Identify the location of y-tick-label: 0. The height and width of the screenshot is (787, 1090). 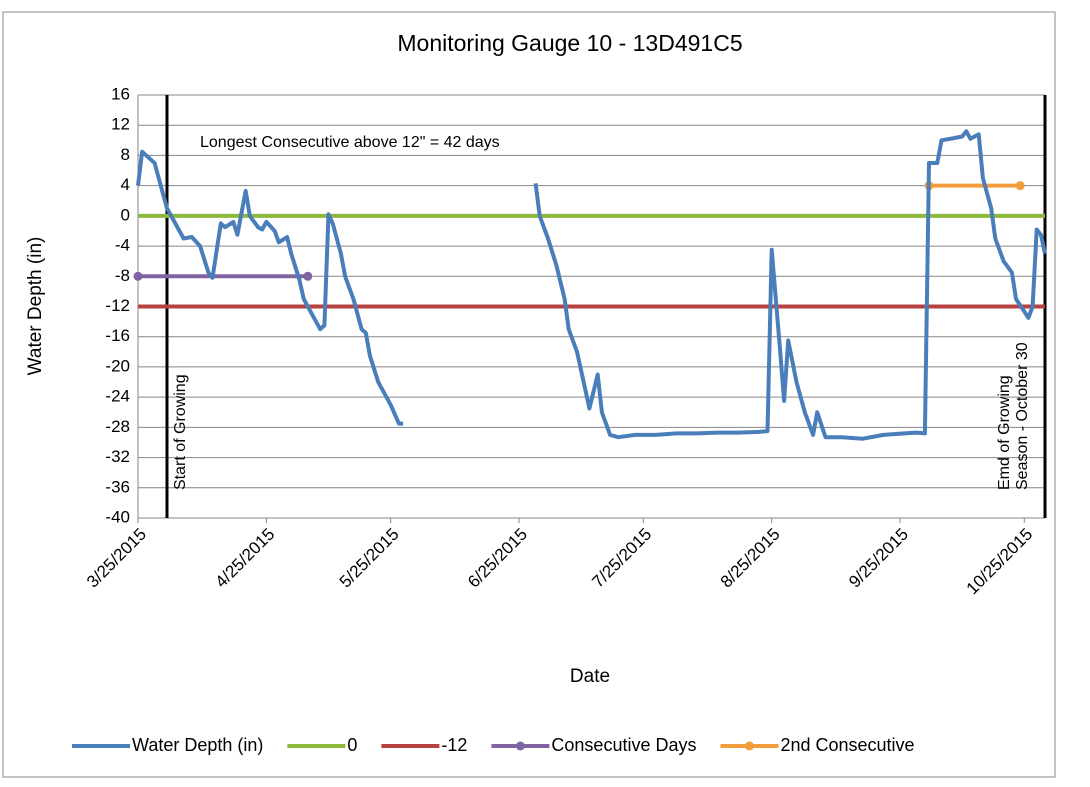
(125, 214).